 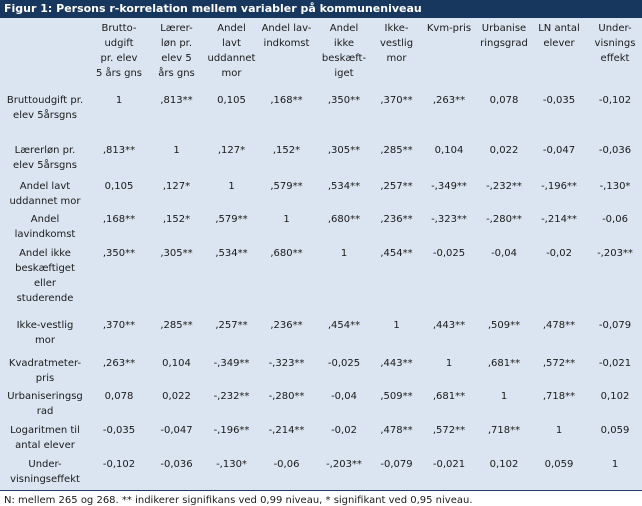 What do you see at coordinates (45, 369) in the screenshot?
I see `row-label: Kvadratmeter-pris` at bounding box center [45, 369].